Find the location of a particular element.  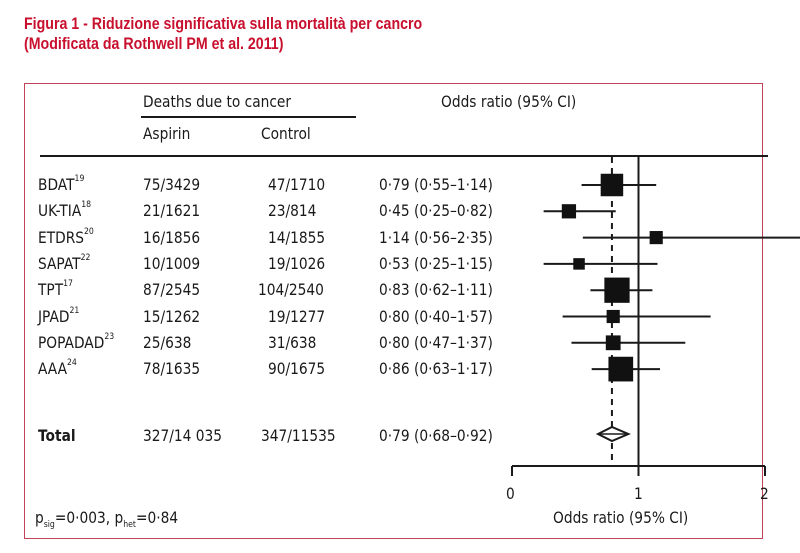

study-or-text: 0·80 (0·40–1·57) is located at coordinates (436, 316).